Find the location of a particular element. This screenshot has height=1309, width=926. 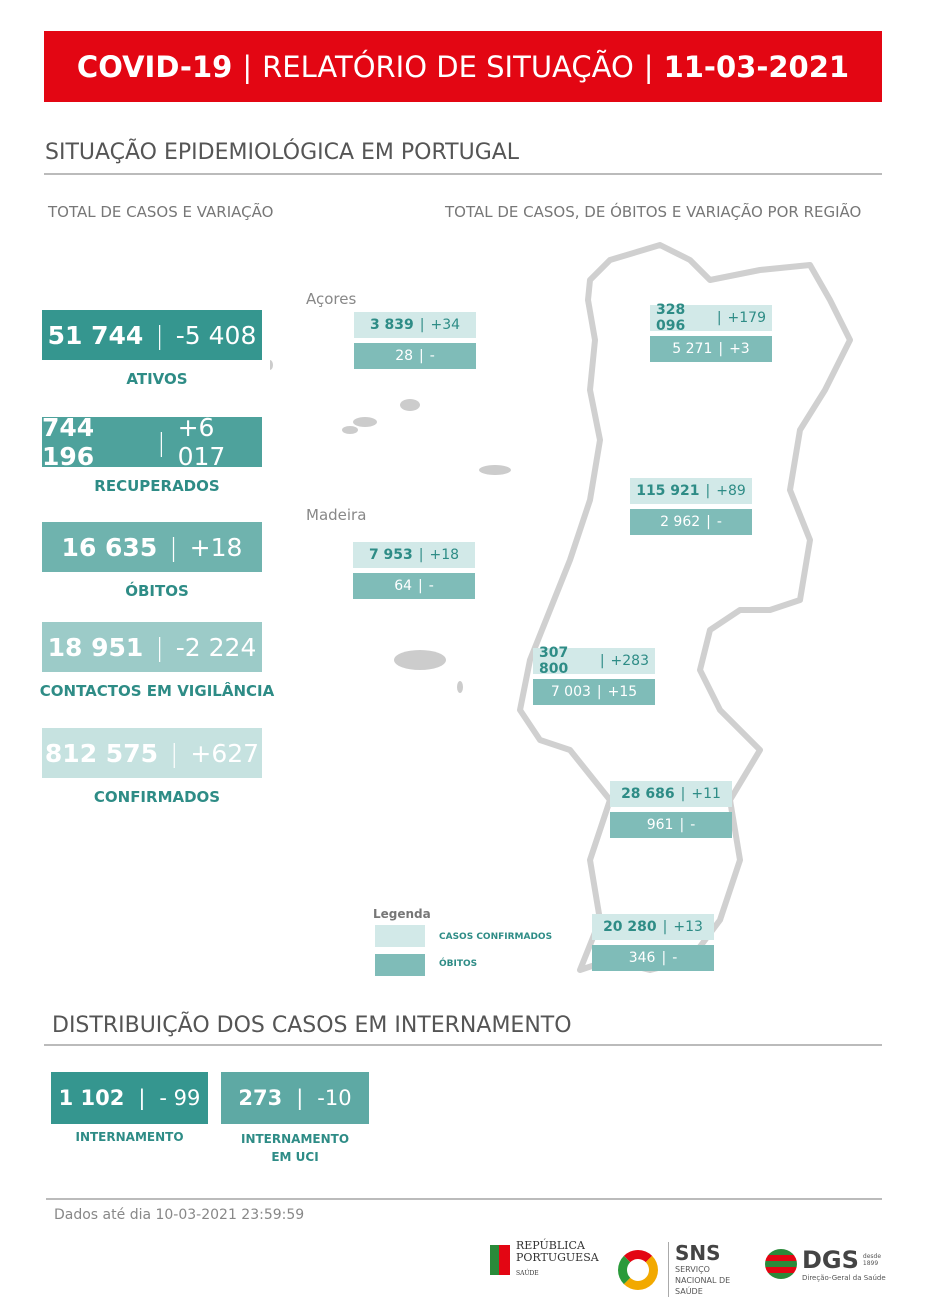

sns-text: SNS is located at coordinates (698, 1253).